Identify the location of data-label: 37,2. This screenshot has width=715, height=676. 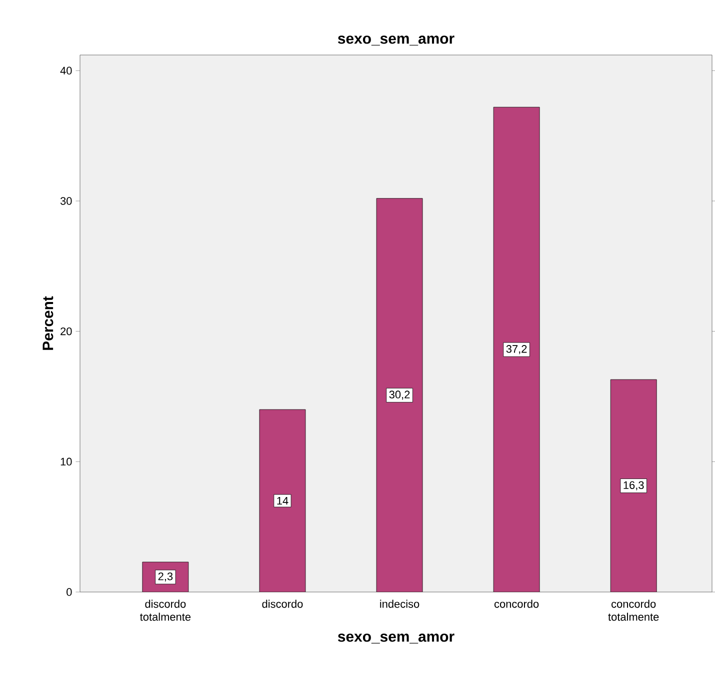
(516, 349).